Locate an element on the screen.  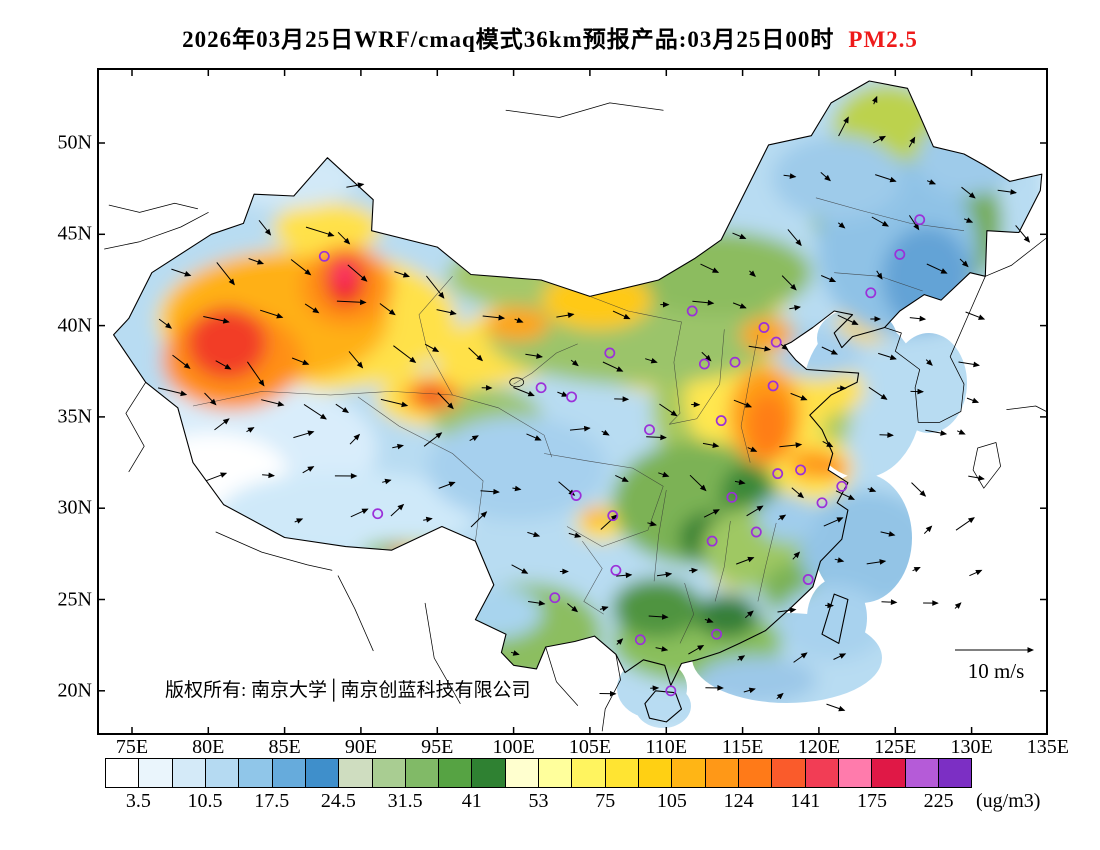
lon-tick-label: 125E is located at coordinates (895, 747).